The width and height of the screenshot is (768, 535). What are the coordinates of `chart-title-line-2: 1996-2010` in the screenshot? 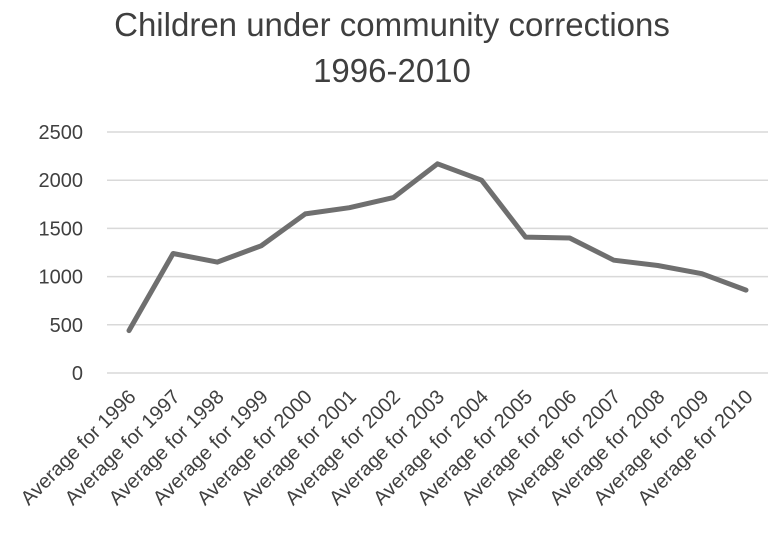 It's located at (392, 70).